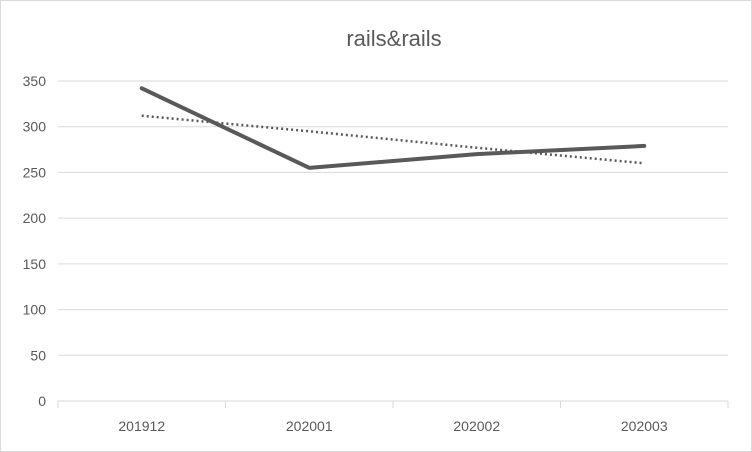 The image size is (752, 452). I want to click on trendline, so click(393, 139).